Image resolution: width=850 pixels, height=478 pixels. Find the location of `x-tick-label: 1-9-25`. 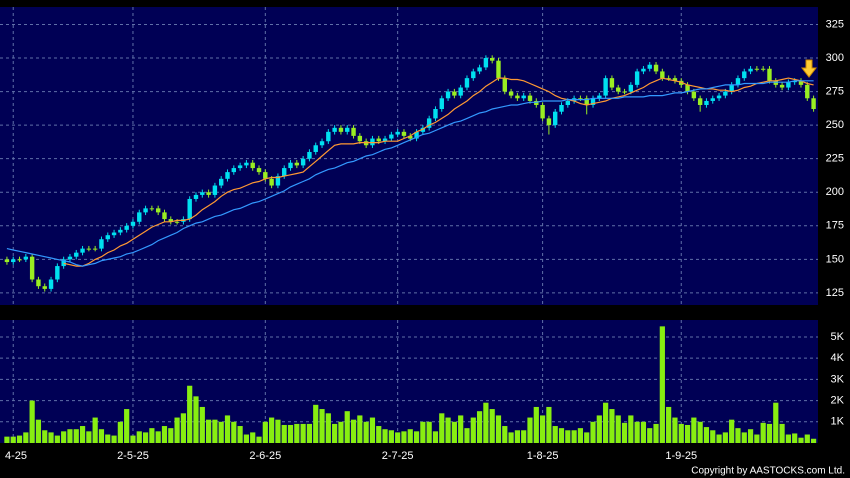

x-tick-label: 1-9-25 is located at coordinates (681, 456).